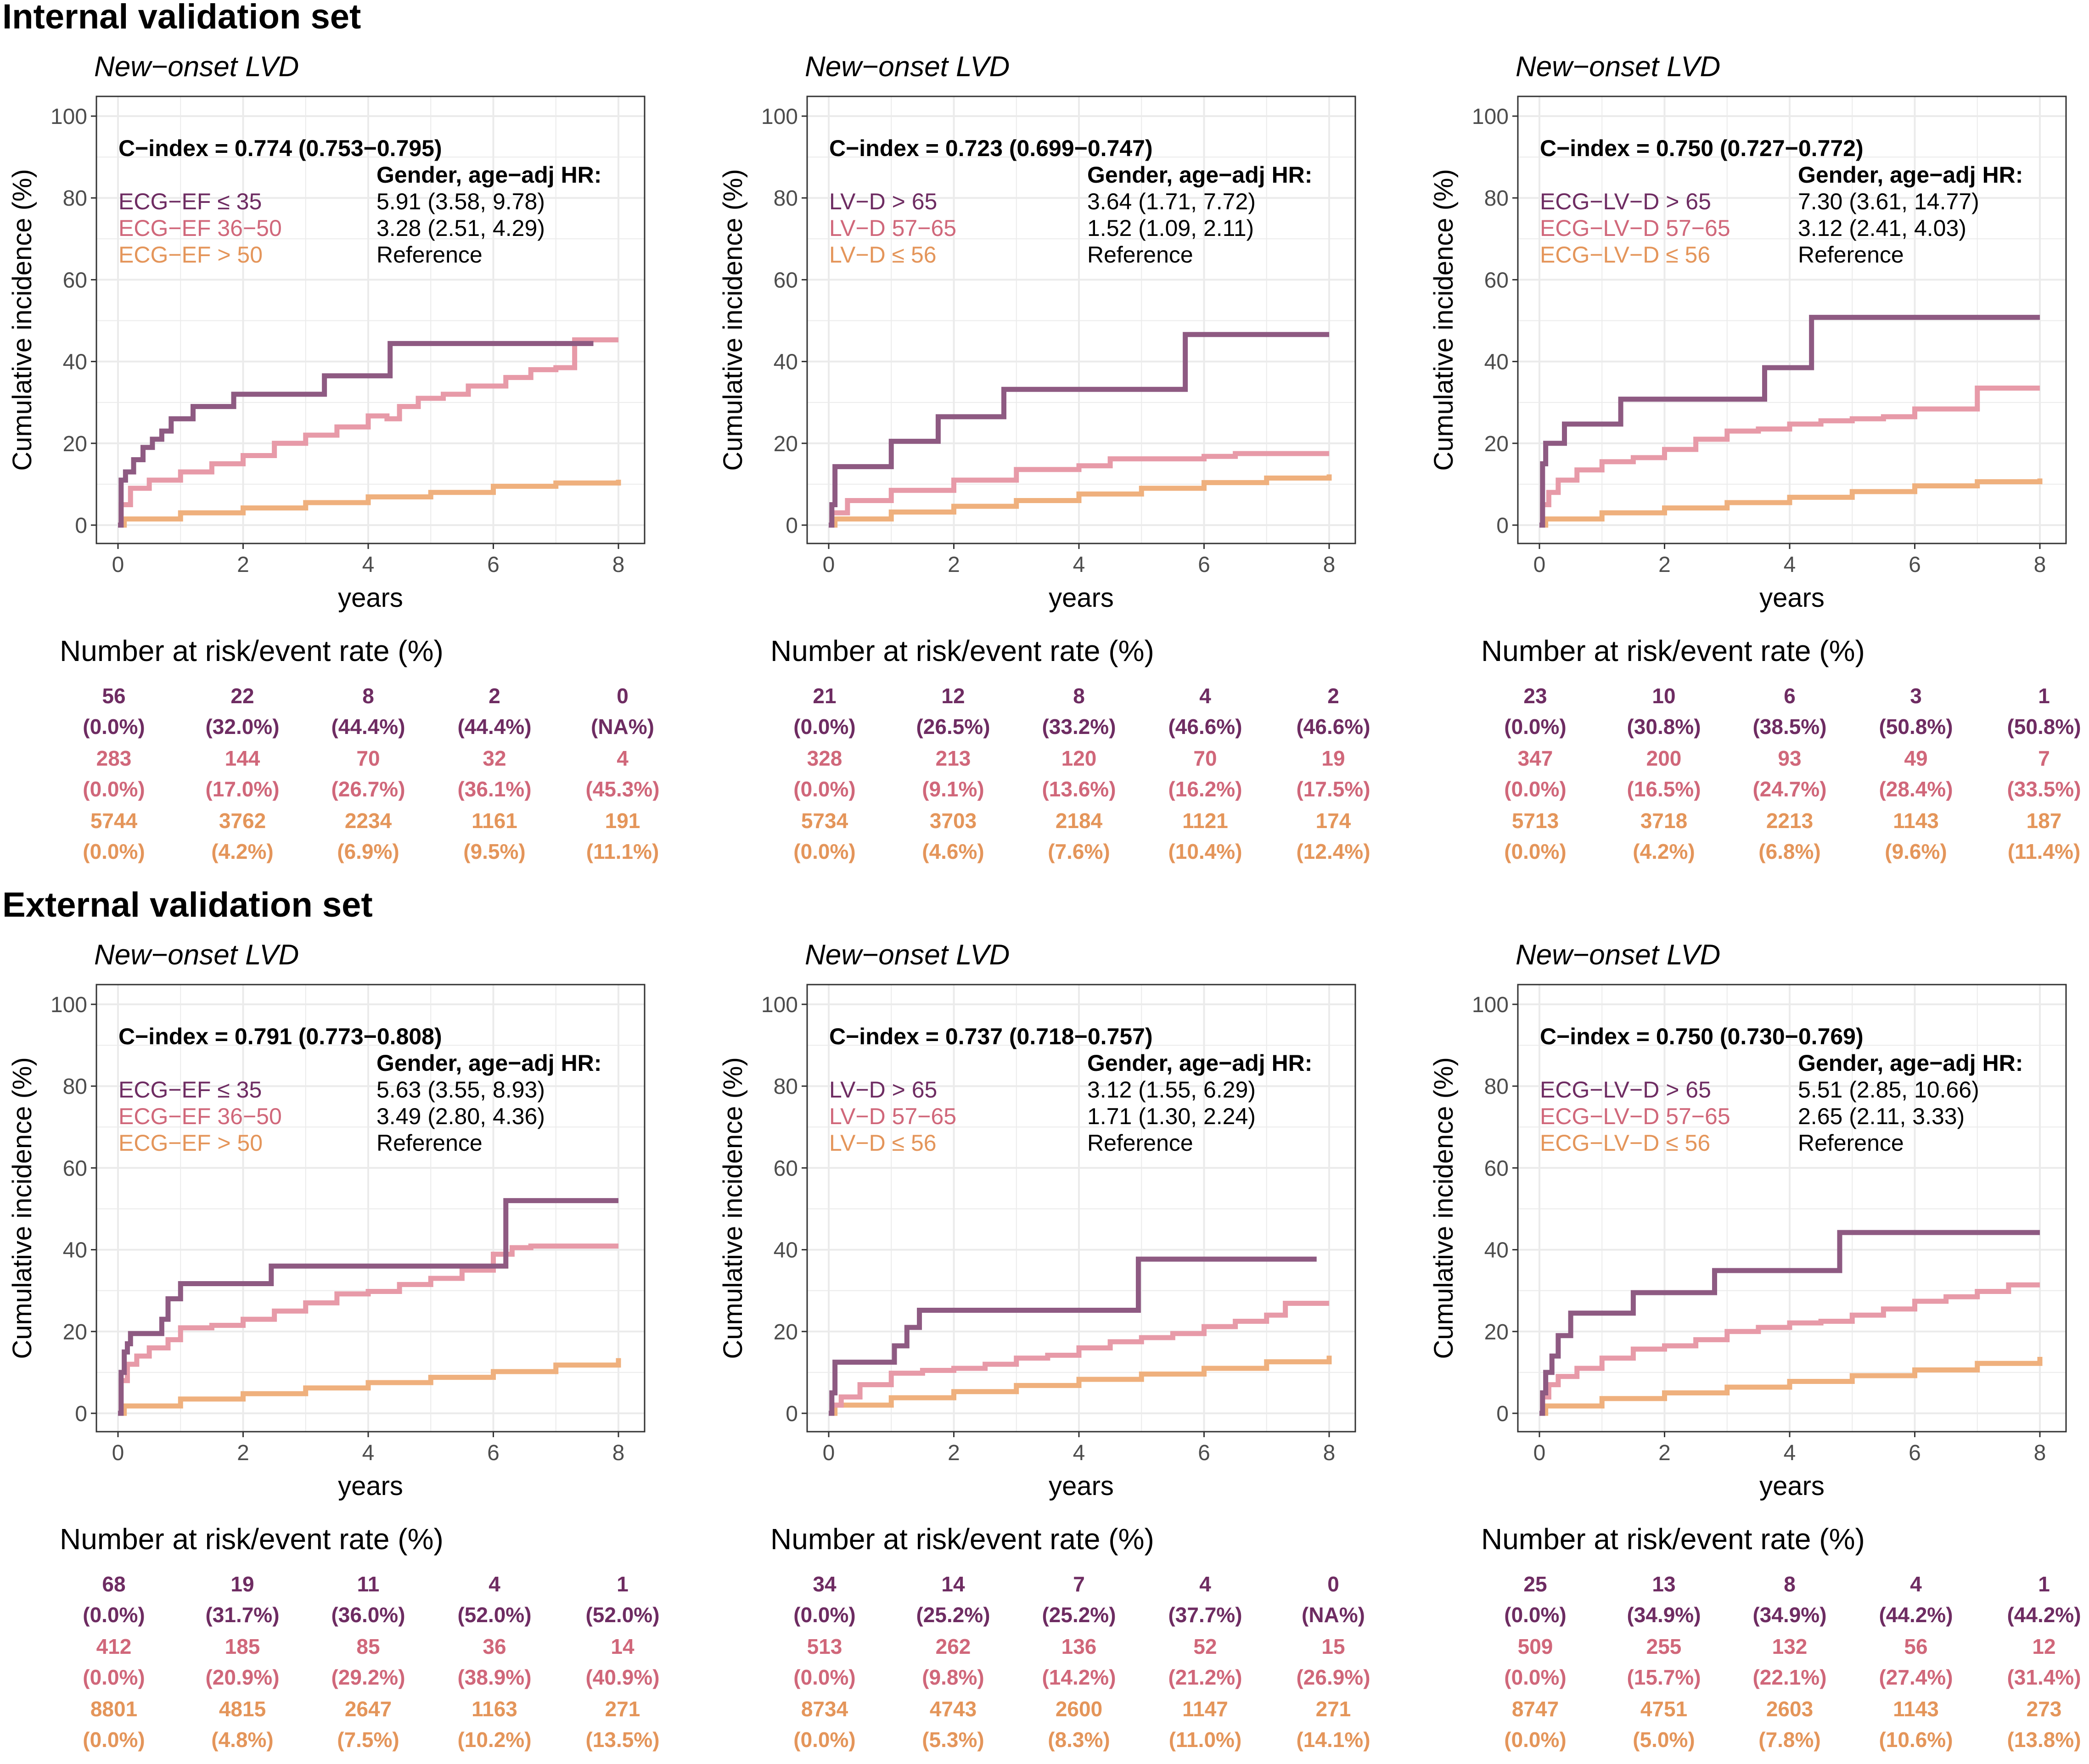 The image size is (2089, 1764). What do you see at coordinates (824, 696) in the screenshot?
I see `risk-count: 21` at bounding box center [824, 696].